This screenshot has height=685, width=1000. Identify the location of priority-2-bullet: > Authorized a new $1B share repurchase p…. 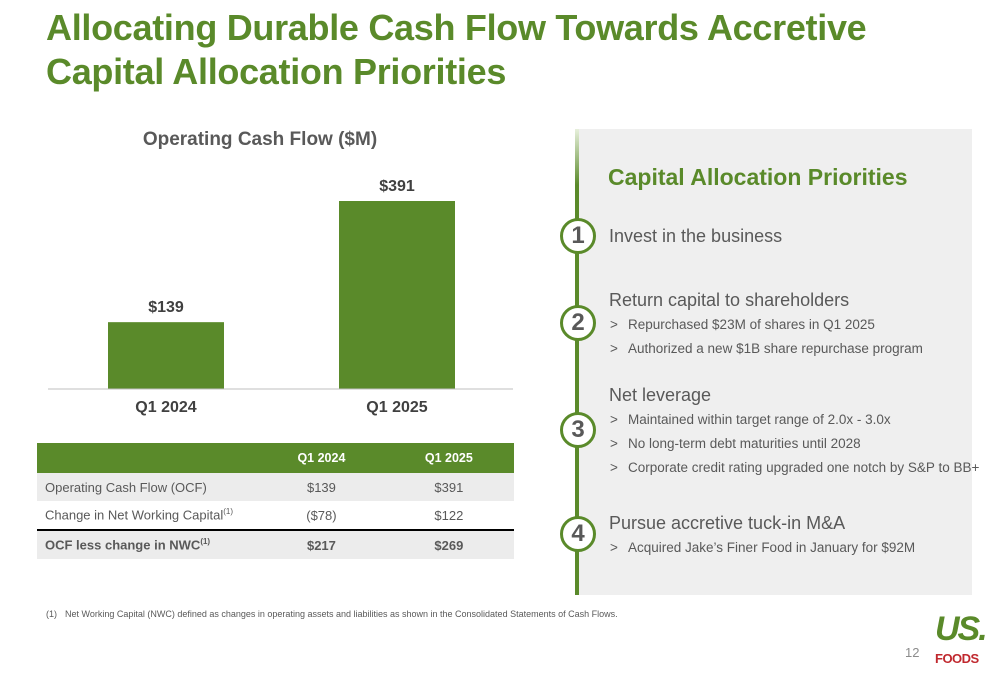
(766, 348).